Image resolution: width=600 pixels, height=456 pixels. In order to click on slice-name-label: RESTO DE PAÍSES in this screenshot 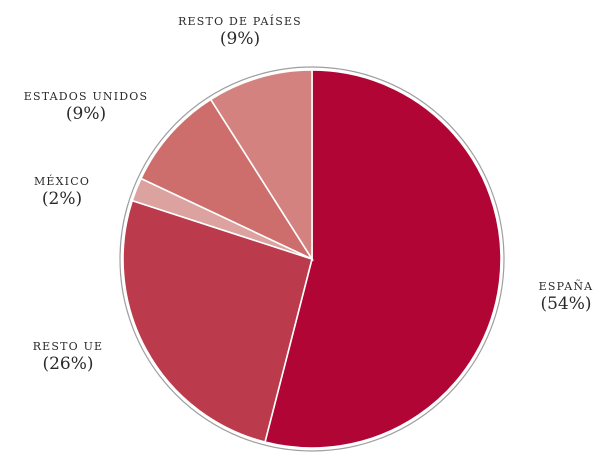, I will do `click(240, 21)`.